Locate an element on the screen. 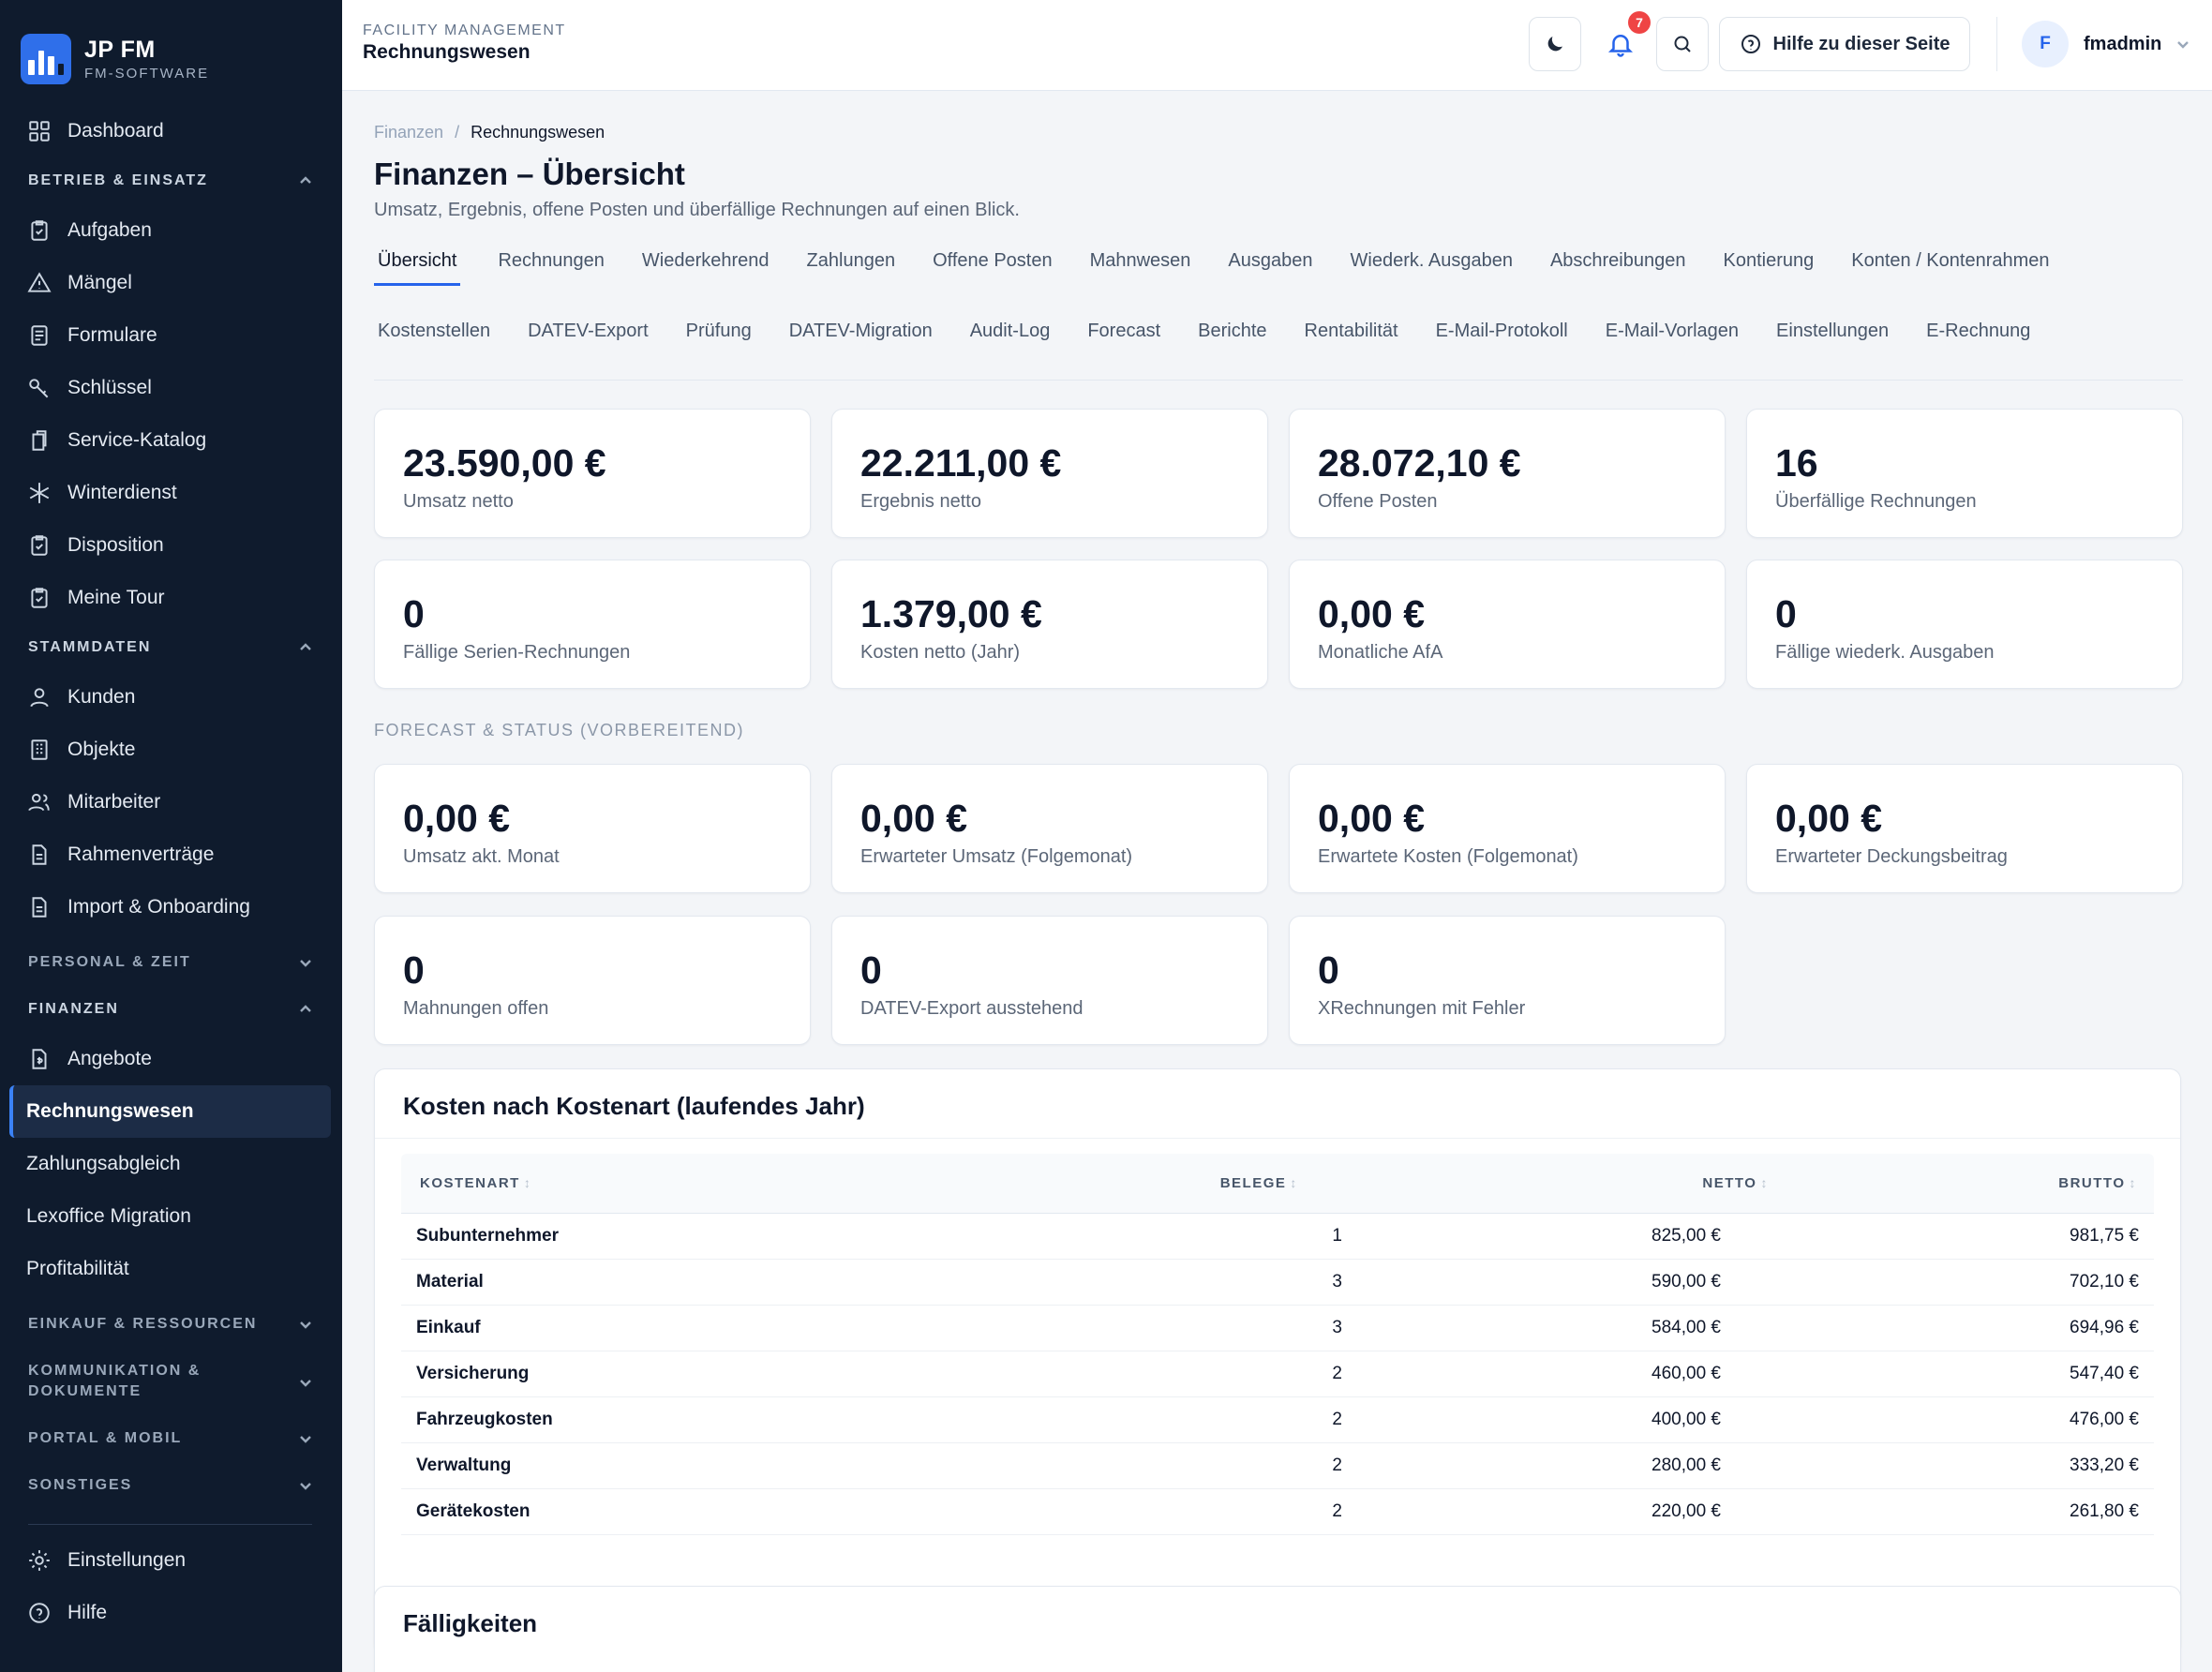  section-label: SONSTIGES is located at coordinates (80, 1485).